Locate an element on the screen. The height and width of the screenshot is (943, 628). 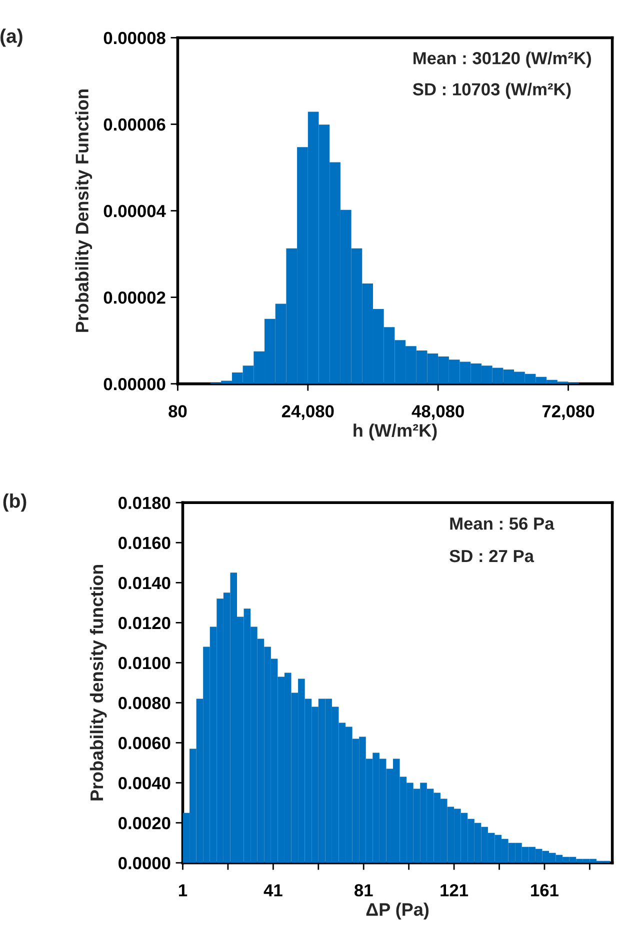
x-axis-title: ΔP (Pa) is located at coordinates (397, 911).